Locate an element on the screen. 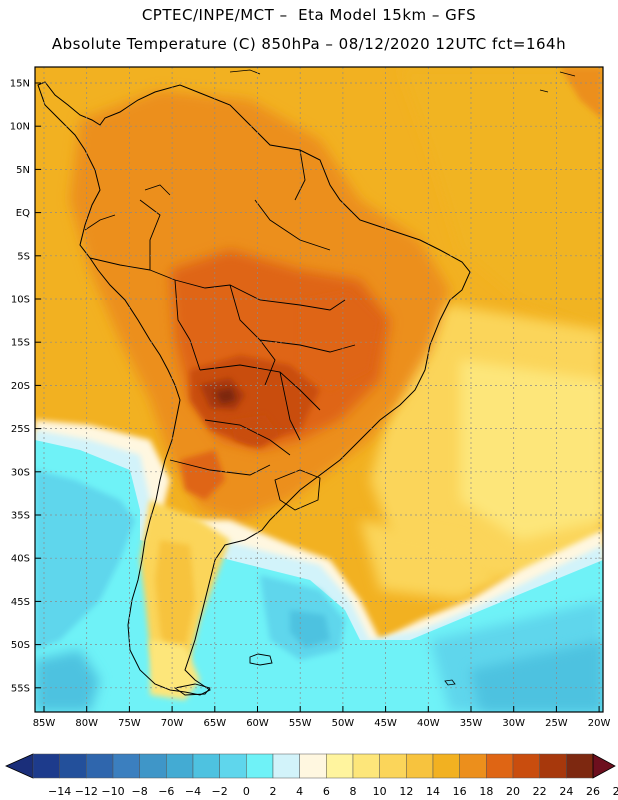 This screenshot has width=618, height=800. lon-label: 45W is located at coordinates (385, 723).